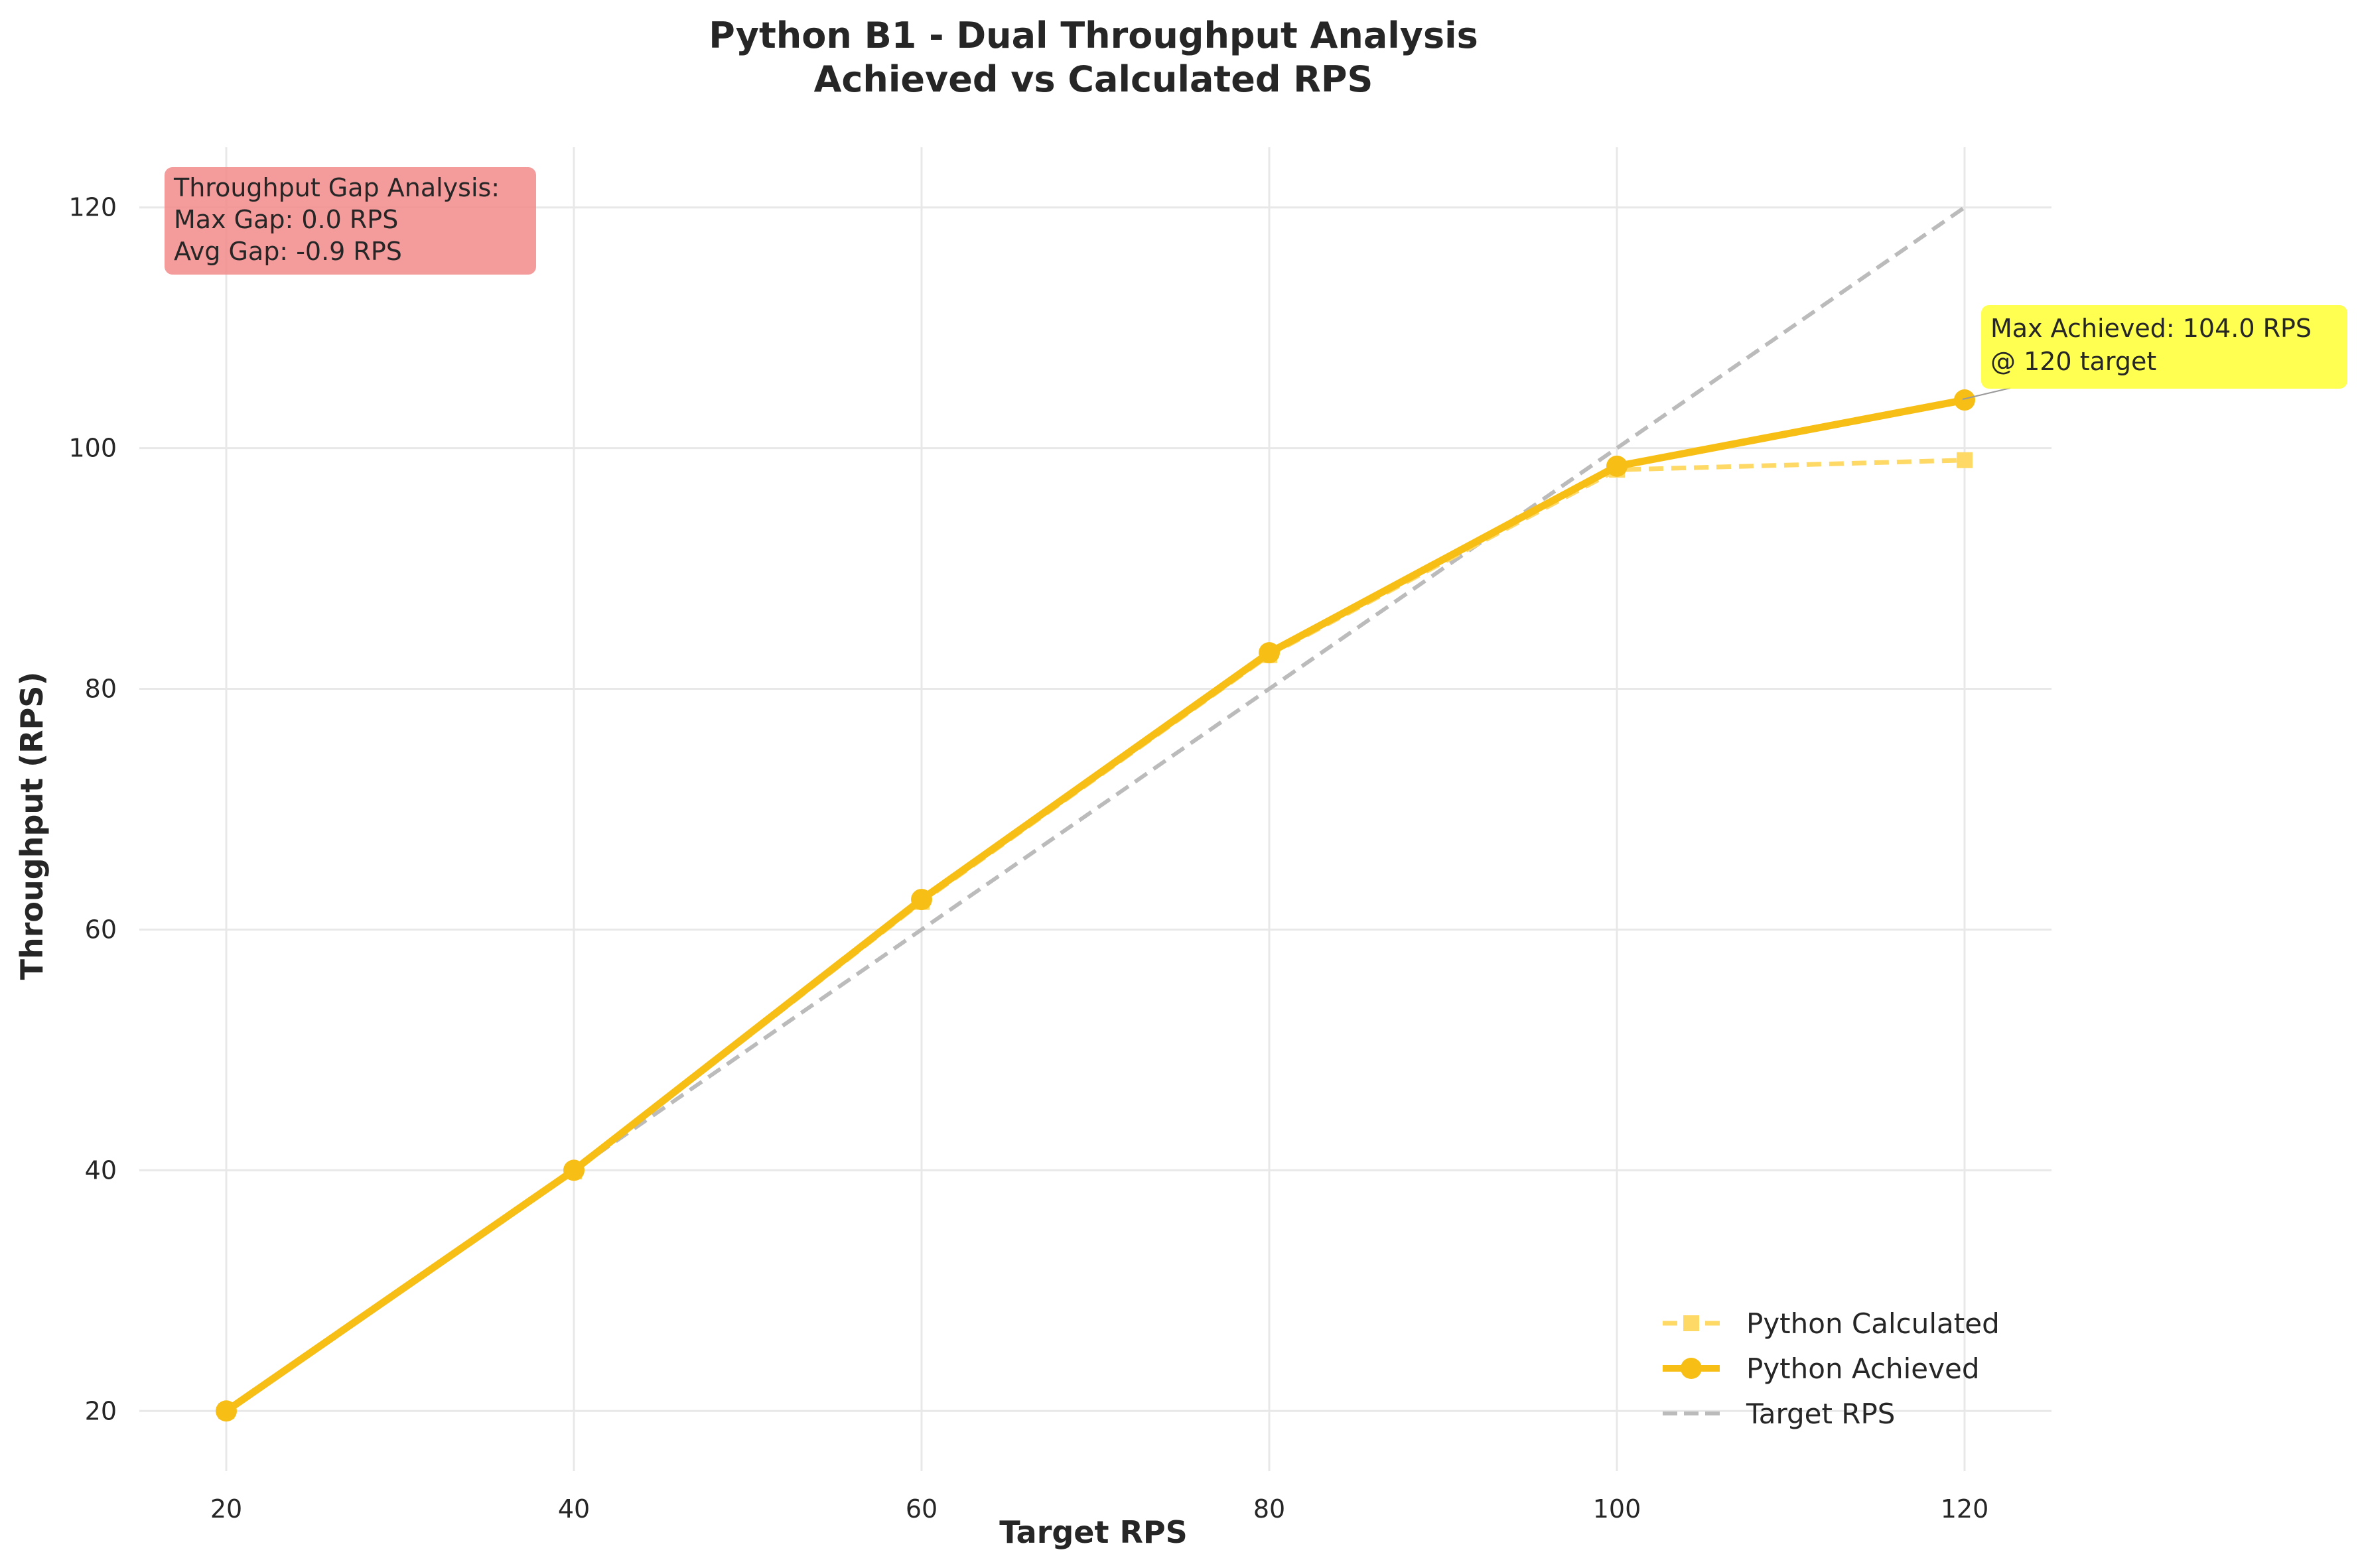 Image resolution: width=2362 pixels, height=1568 pixels. Describe the element at coordinates (1617, 1509) in the screenshot. I see `x-tick-label: 100` at that location.